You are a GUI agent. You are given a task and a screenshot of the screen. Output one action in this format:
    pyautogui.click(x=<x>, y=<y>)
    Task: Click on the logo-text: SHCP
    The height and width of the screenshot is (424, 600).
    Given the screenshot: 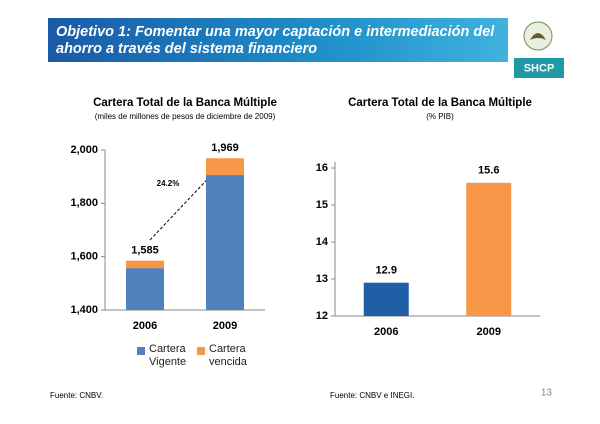 What is the action you would take?
    pyautogui.click(x=539, y=68)
    